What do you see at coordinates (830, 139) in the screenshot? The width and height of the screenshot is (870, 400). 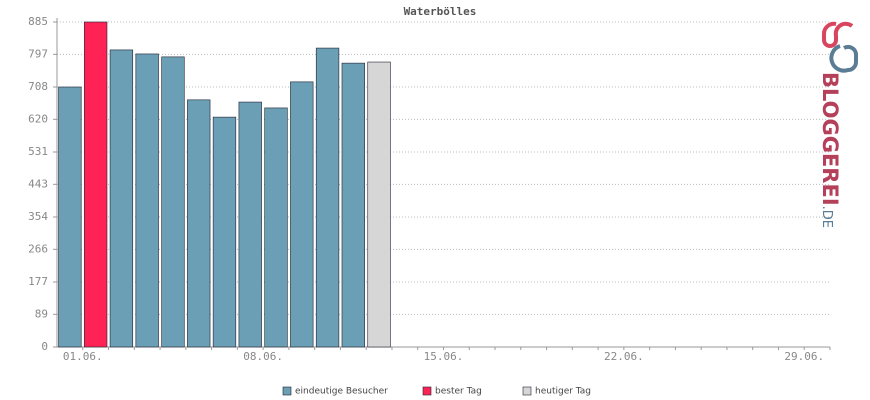 I see `logo-text: BLOGGEREI` at bounding box center [830, 139].